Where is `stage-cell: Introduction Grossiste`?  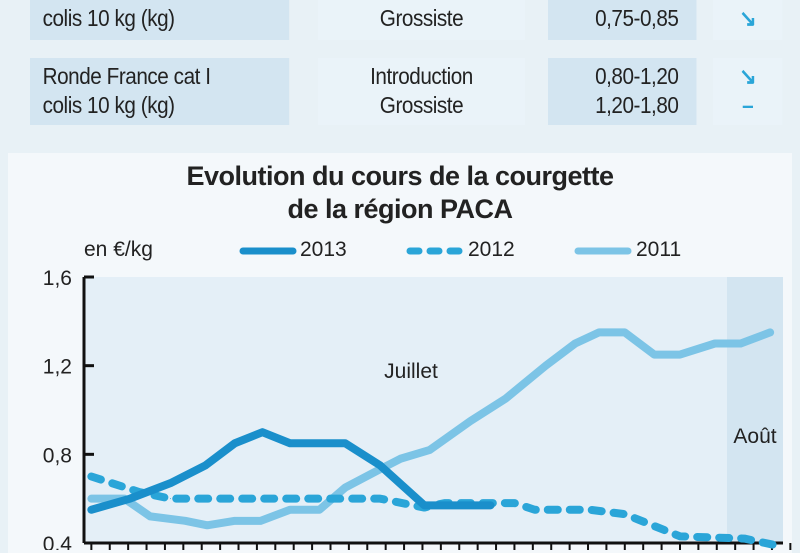
stage-cell: Introduction Grossiste is located at coordinates (421, 91).